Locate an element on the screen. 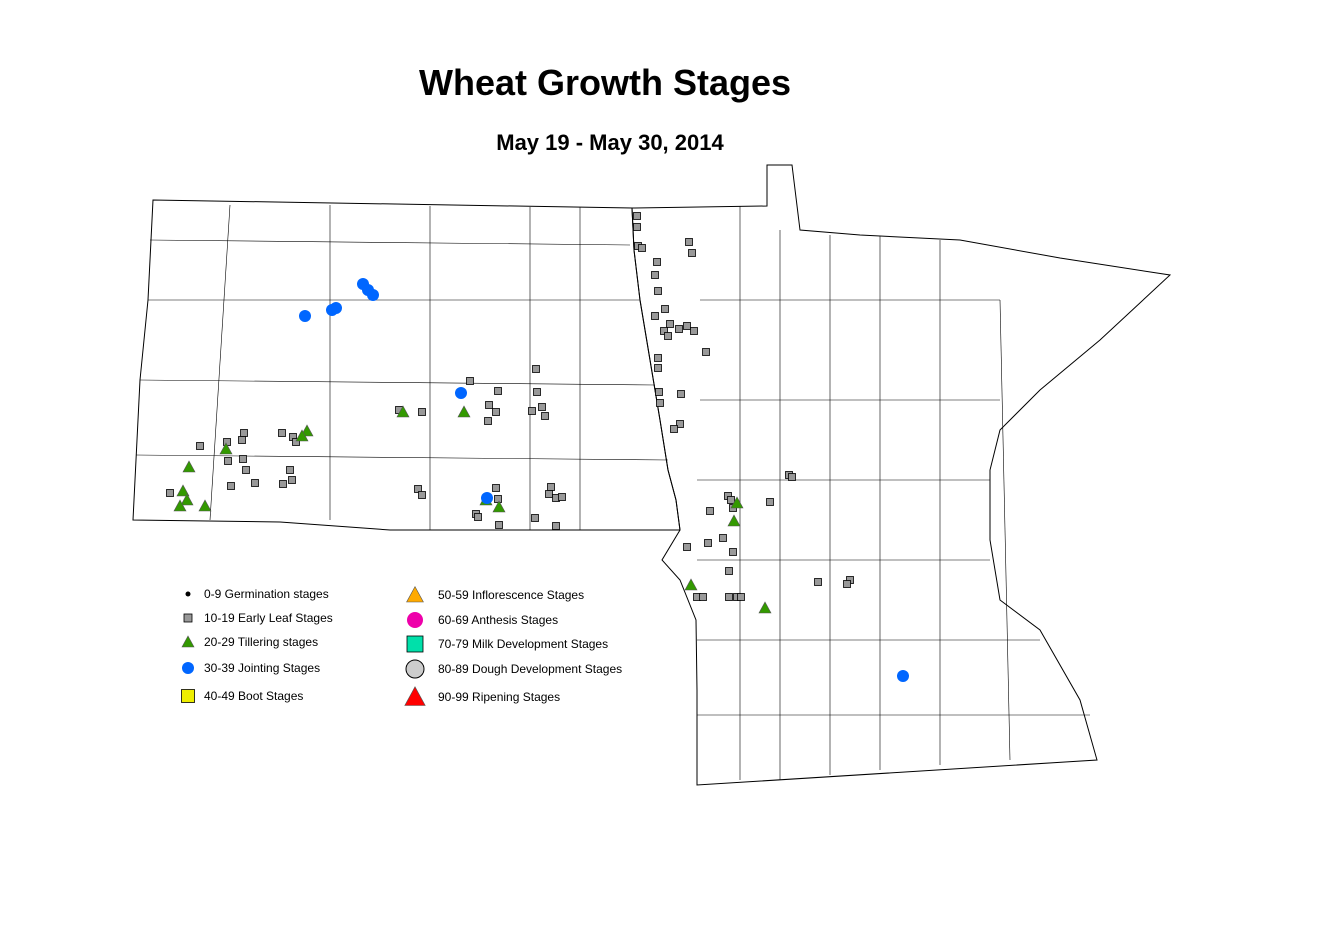 The height and width of the screenshot is (926, 1341). legend-label: 20-29 Tillering stages is located at coordinates (261, 642).